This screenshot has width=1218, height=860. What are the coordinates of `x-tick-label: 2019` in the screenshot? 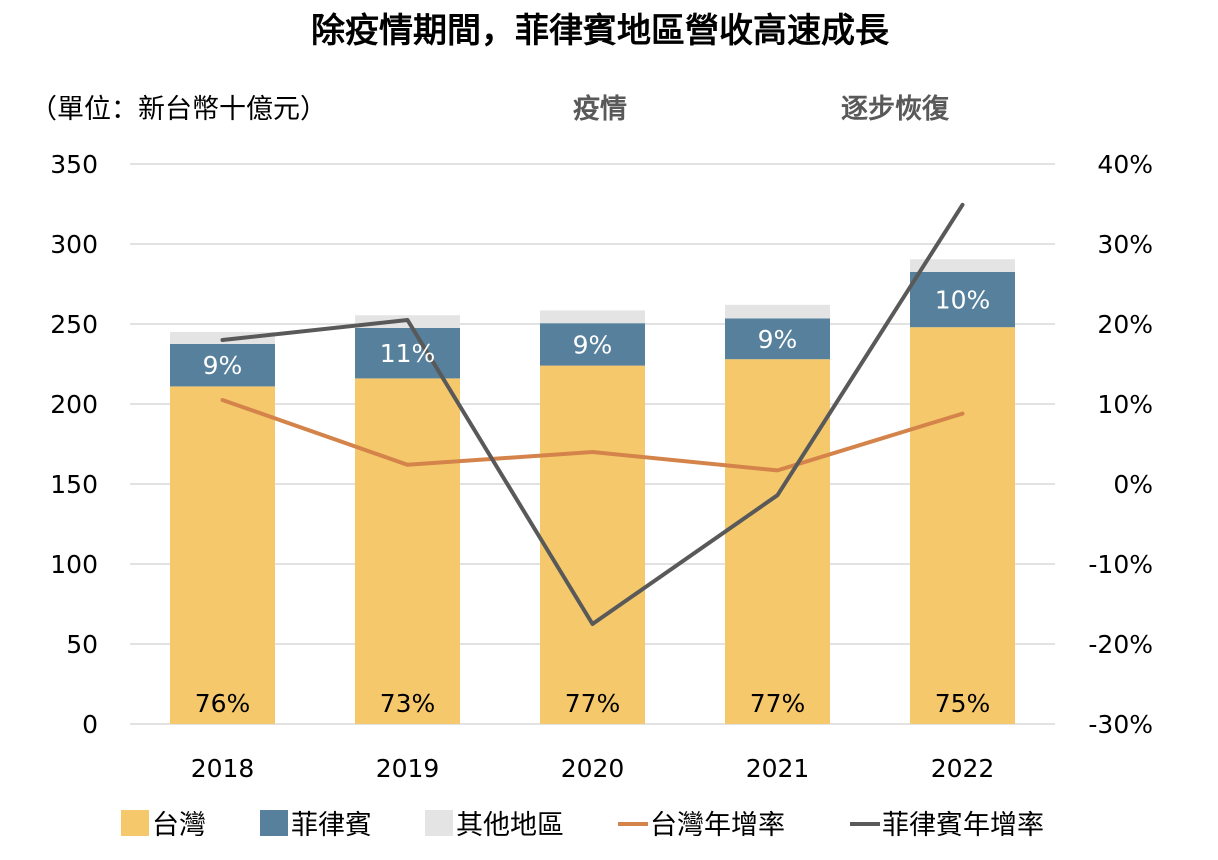 It's located at (408, 768).